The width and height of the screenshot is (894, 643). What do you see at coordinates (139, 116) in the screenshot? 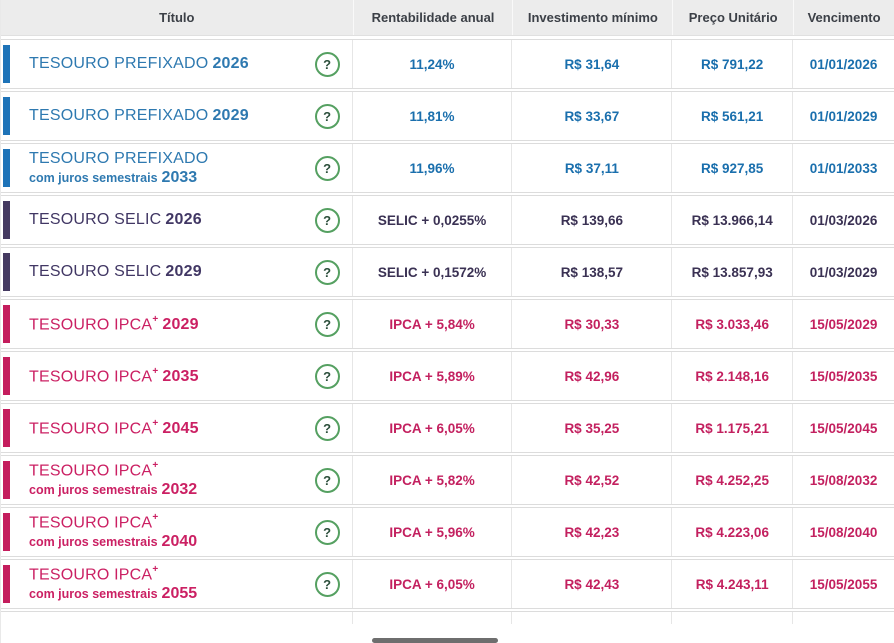
I see `bond-title: TESOURO PREFIXADO 2029` at bounding box center [139, 116].